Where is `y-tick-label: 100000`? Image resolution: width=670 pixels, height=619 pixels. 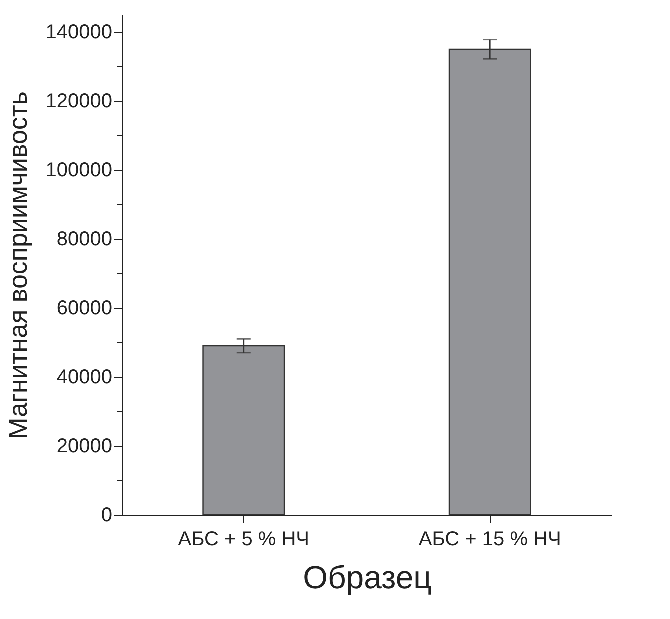 y-tick-label: 100000 is located at coordinates (79, 171).